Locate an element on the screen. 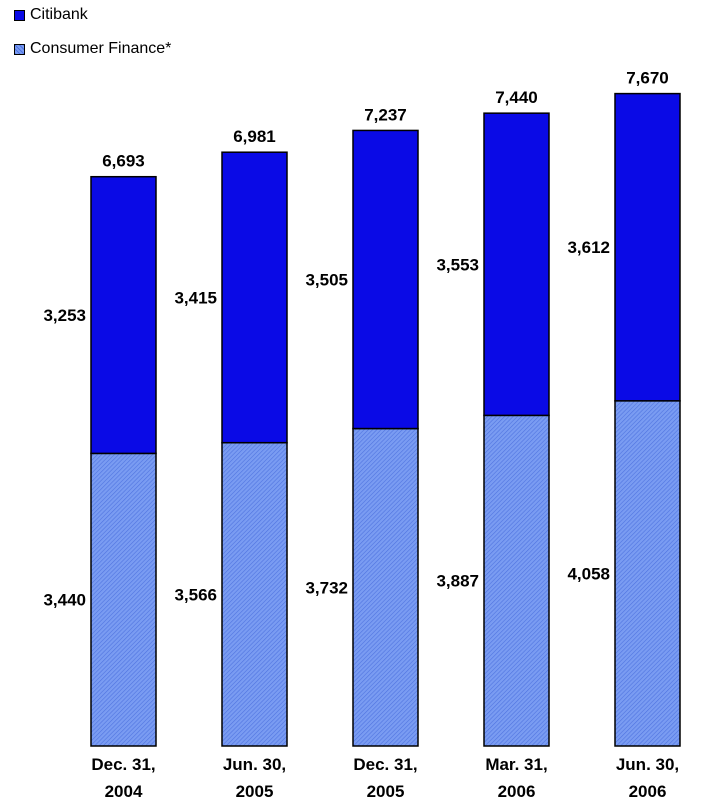  data-label-citibank-2: 3,505 is located at coordinates (326, 279).